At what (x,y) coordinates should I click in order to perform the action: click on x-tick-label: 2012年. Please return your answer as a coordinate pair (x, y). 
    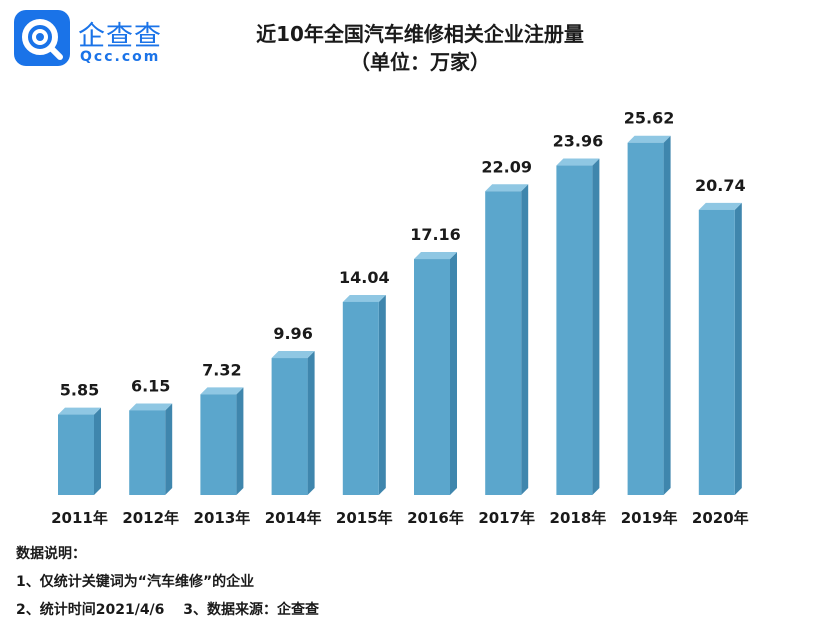
    Looking at the image, I should click on (150, 518).